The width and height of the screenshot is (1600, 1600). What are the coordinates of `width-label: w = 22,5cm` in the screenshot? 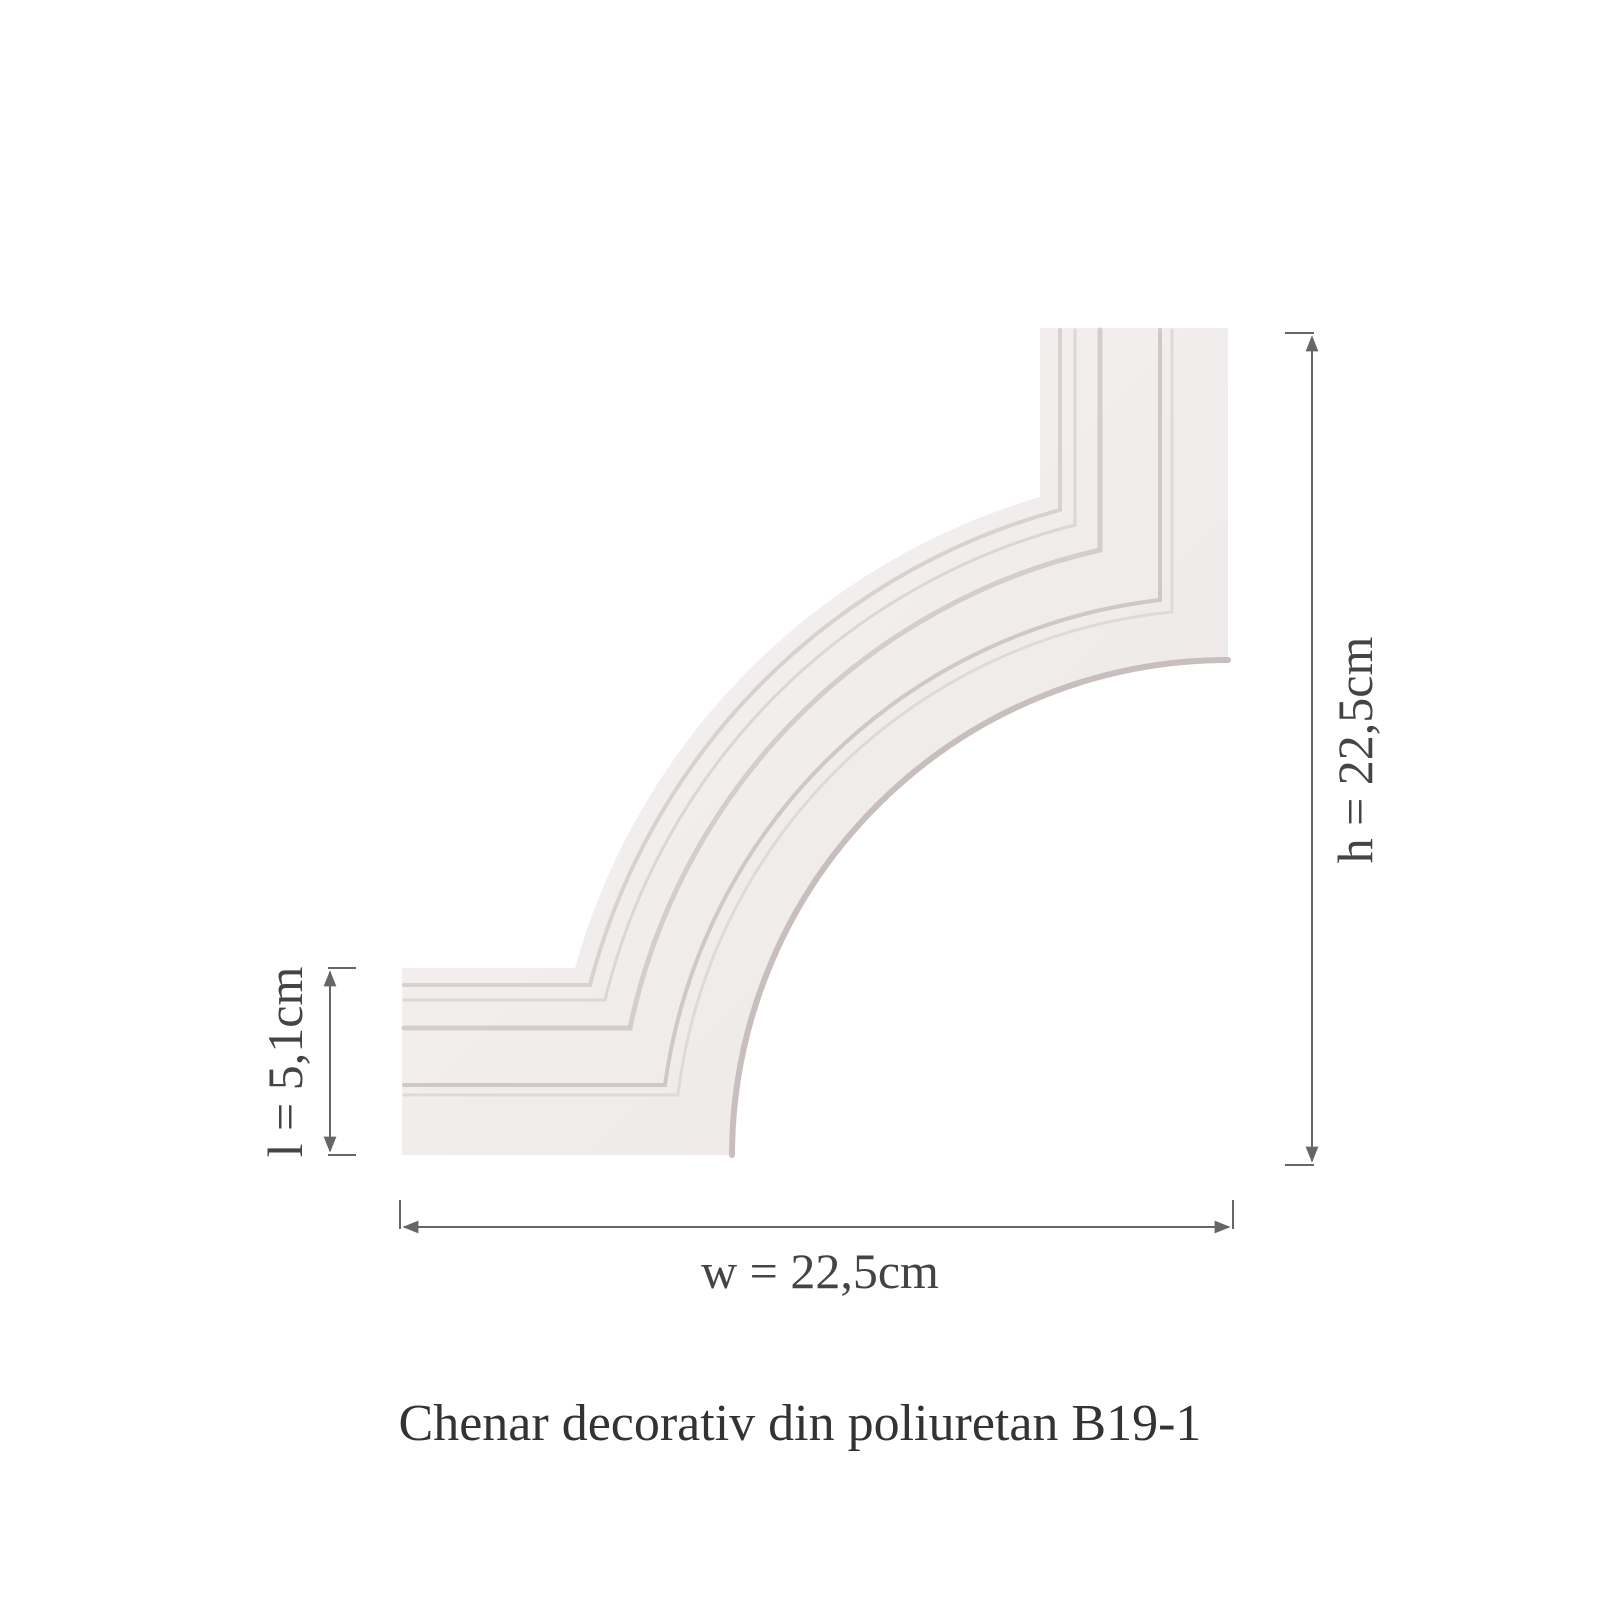 It's located at (820, 1271).